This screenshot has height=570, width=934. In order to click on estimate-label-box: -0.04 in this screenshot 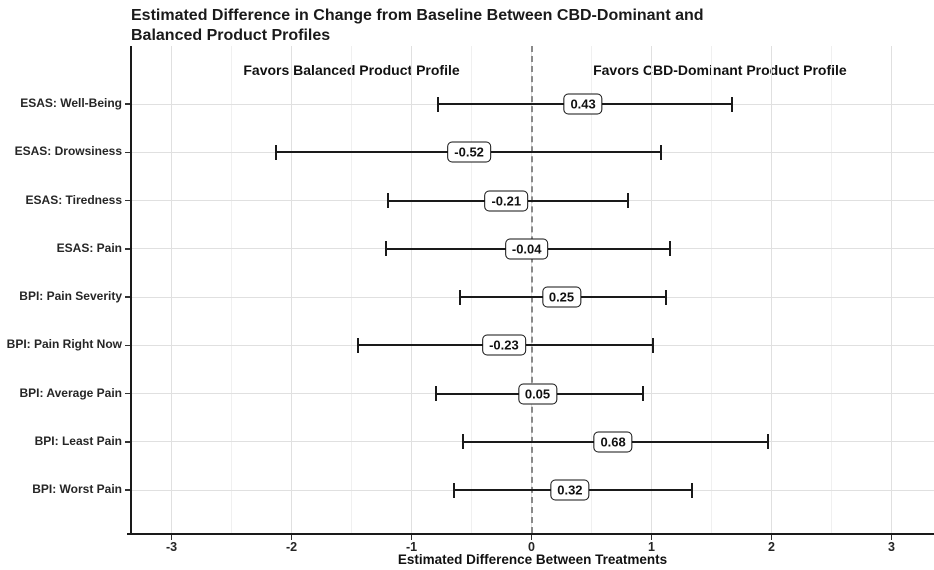, I will do `click(526, 249)`.